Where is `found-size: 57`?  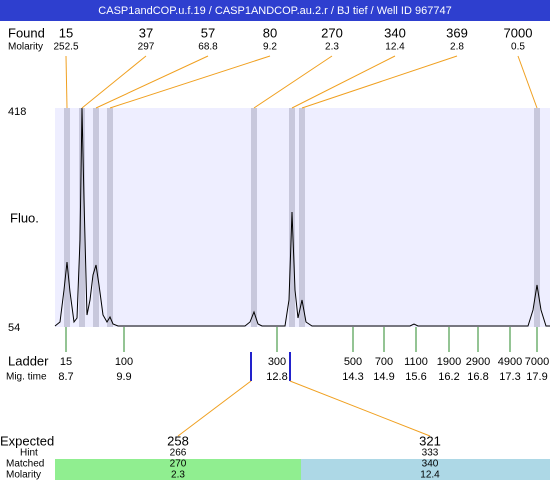 found-size: 57 is located at coordinates (208, 32).